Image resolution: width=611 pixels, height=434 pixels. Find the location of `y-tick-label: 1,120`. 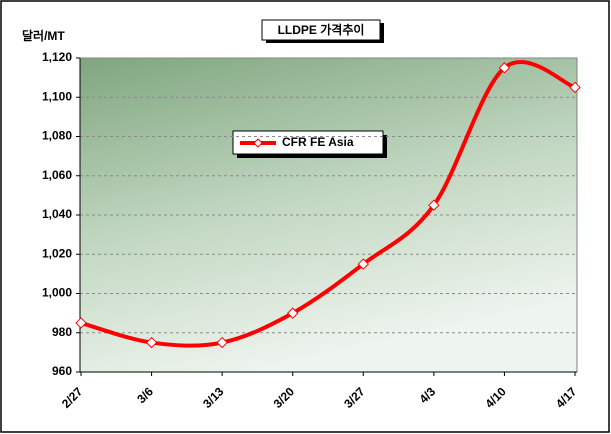

y-tick-label: 1,120 is located at coordinates (57, 57).